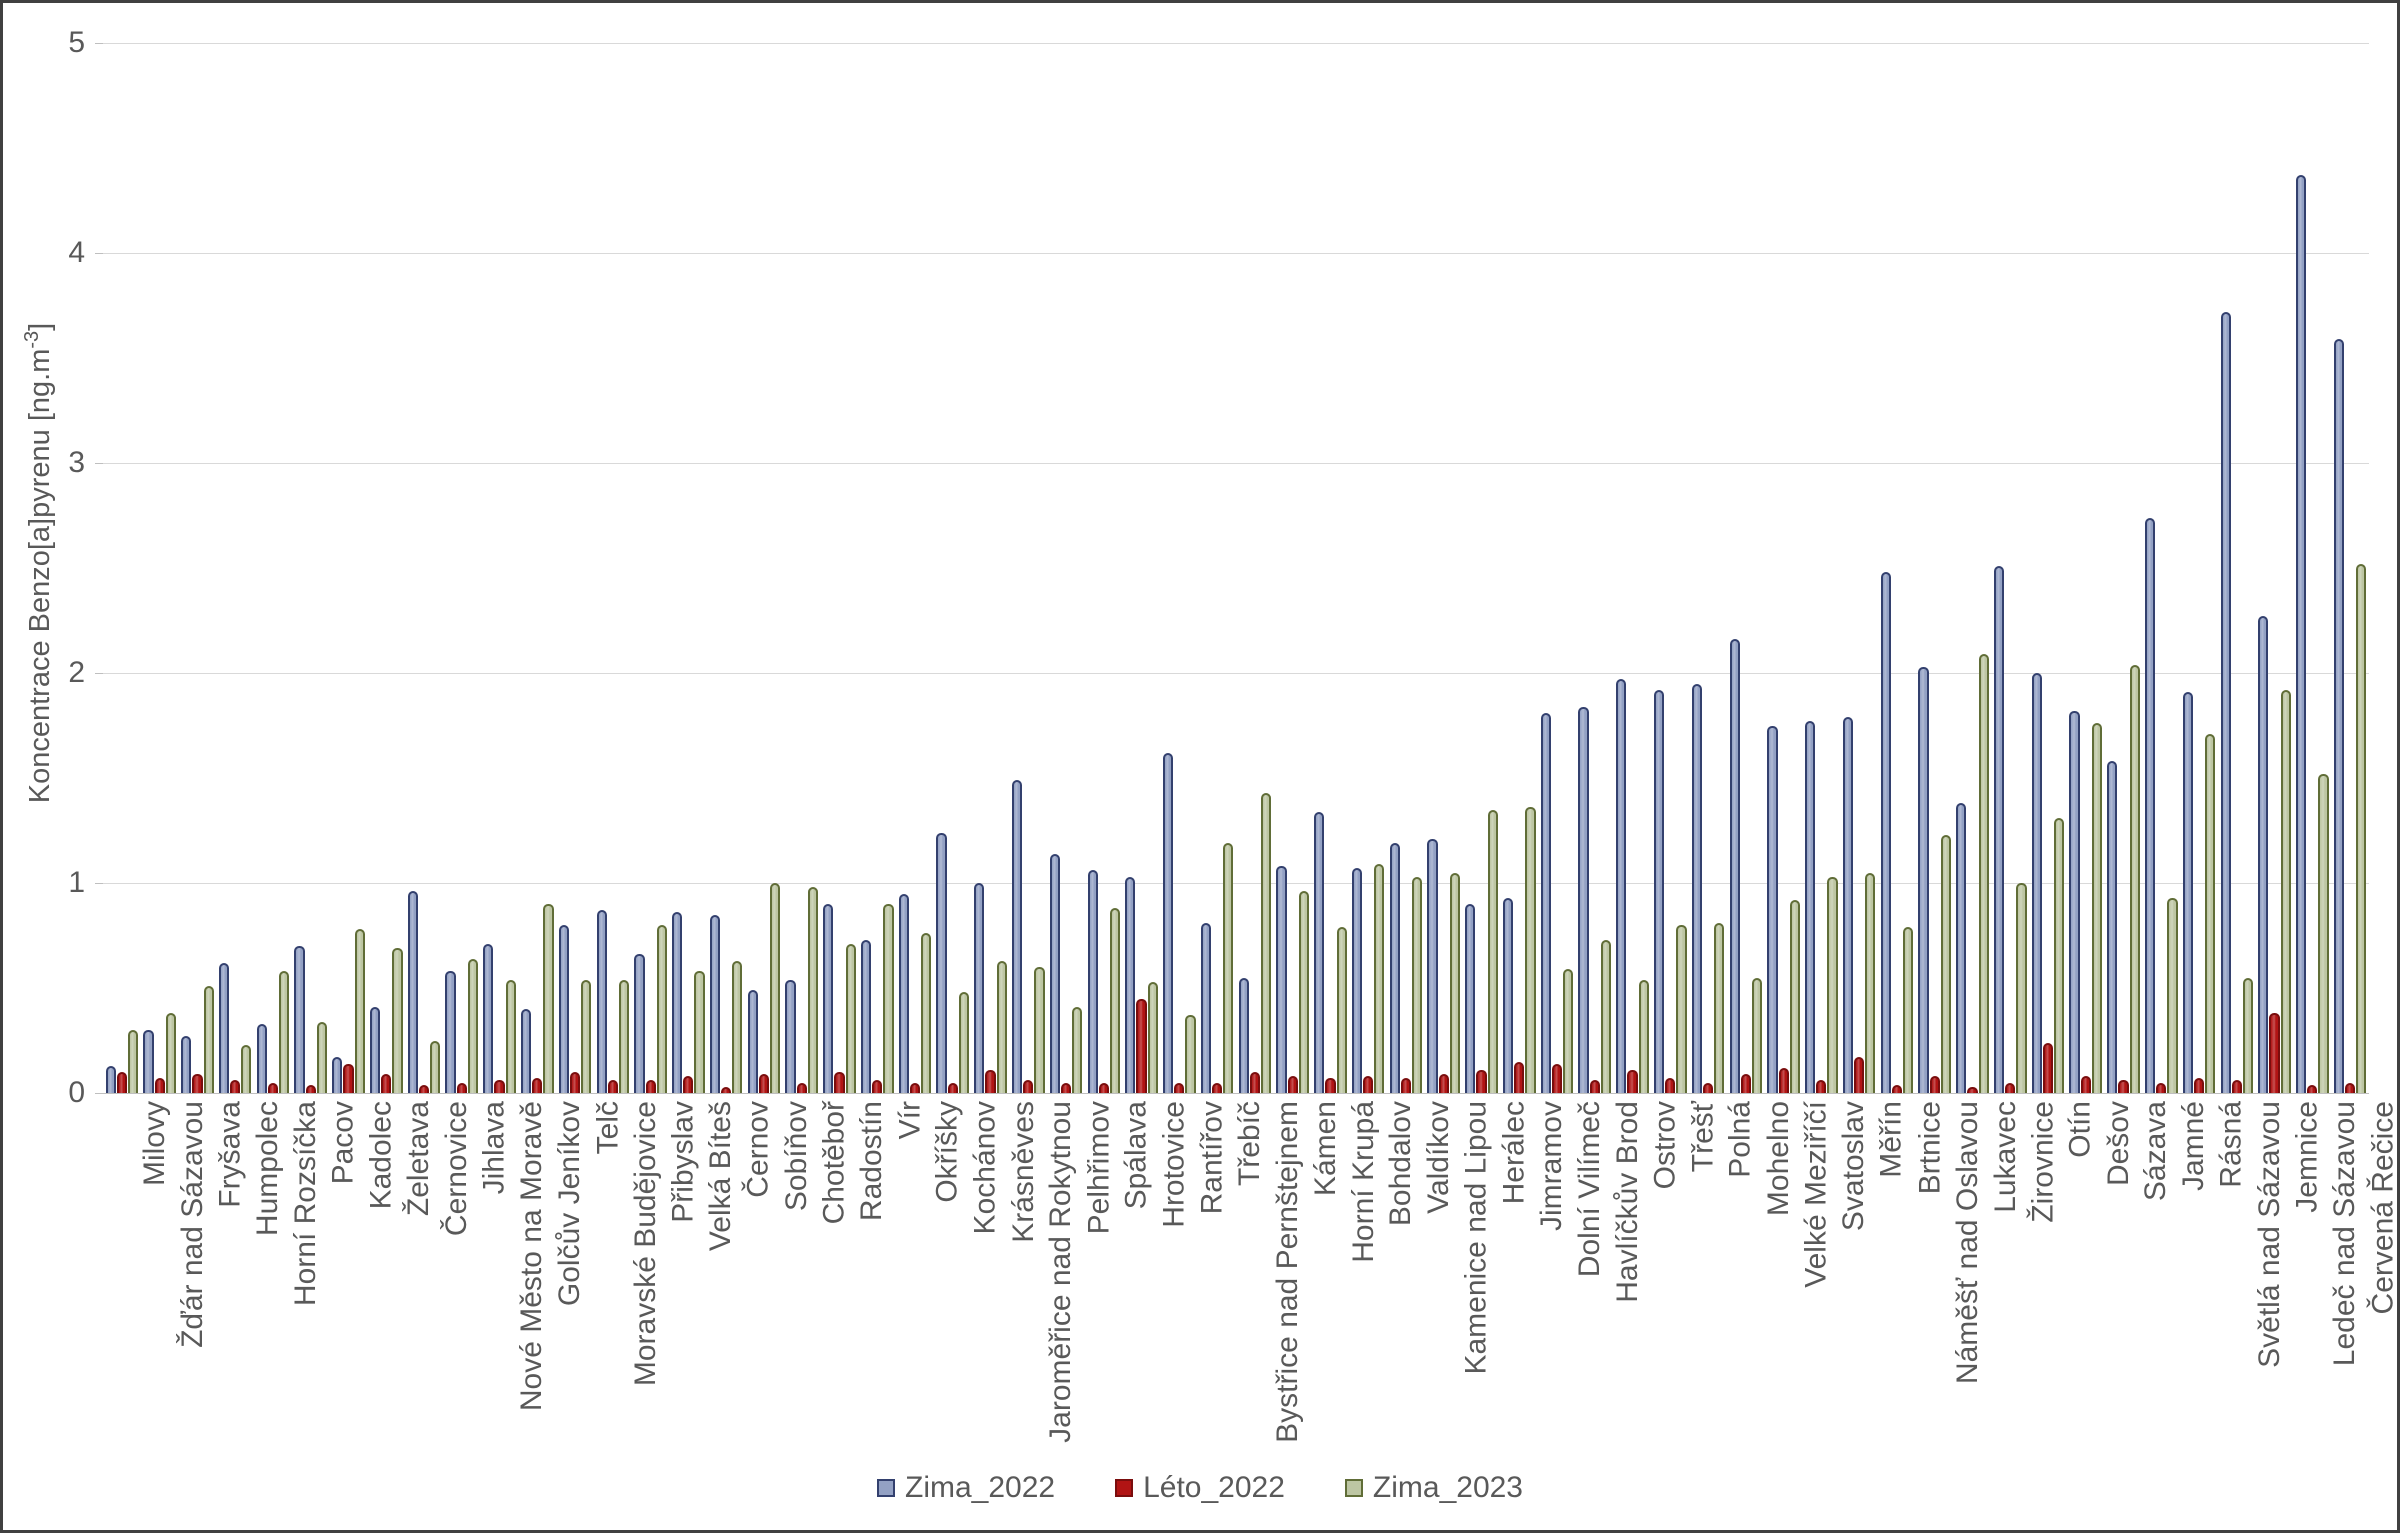  I want to click on legend-label-zima-2023: Zima_2023, so click(1447, 1487).